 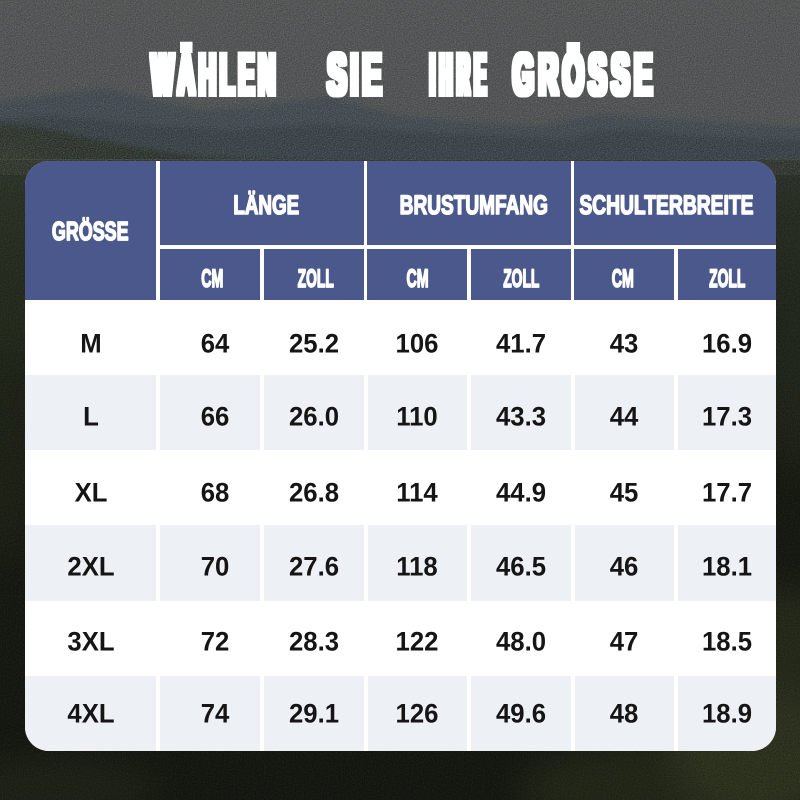 I want to click on svg-text: LÄNGE, so click(x=266, y=205).